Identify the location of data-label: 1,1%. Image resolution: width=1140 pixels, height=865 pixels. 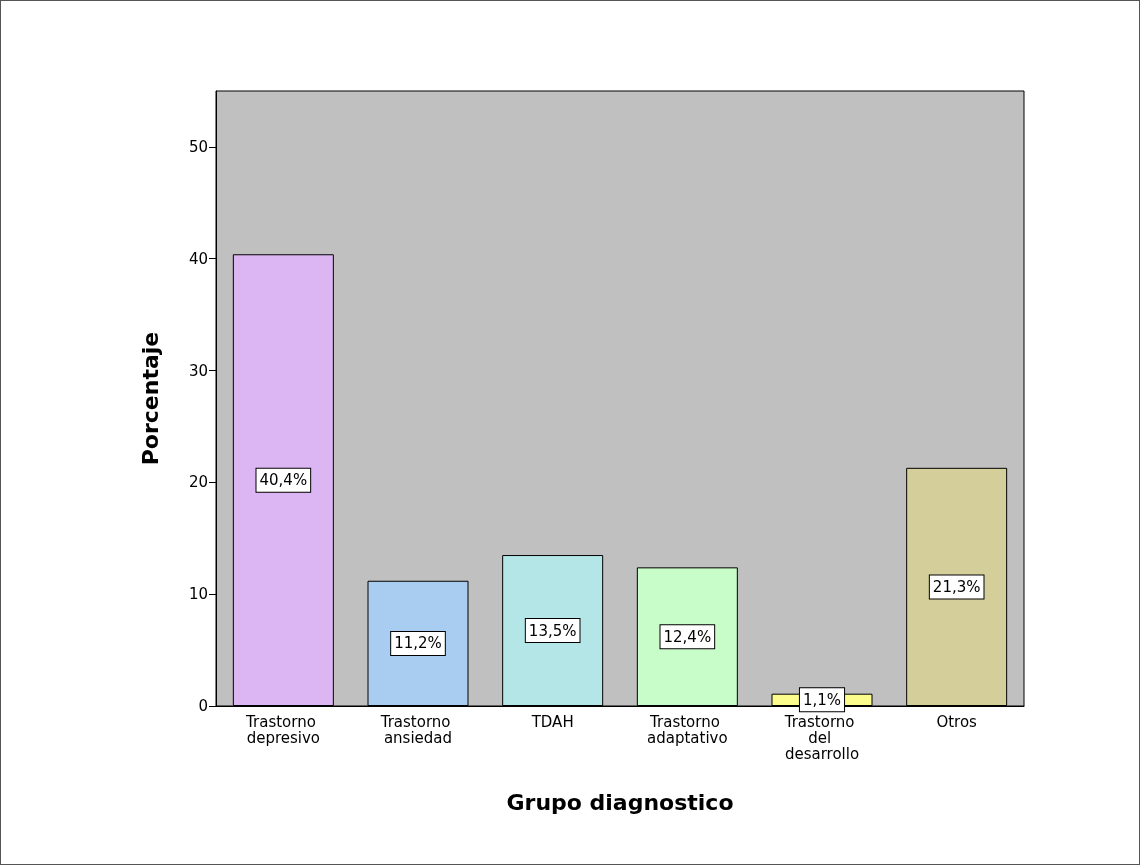
(822, 699).